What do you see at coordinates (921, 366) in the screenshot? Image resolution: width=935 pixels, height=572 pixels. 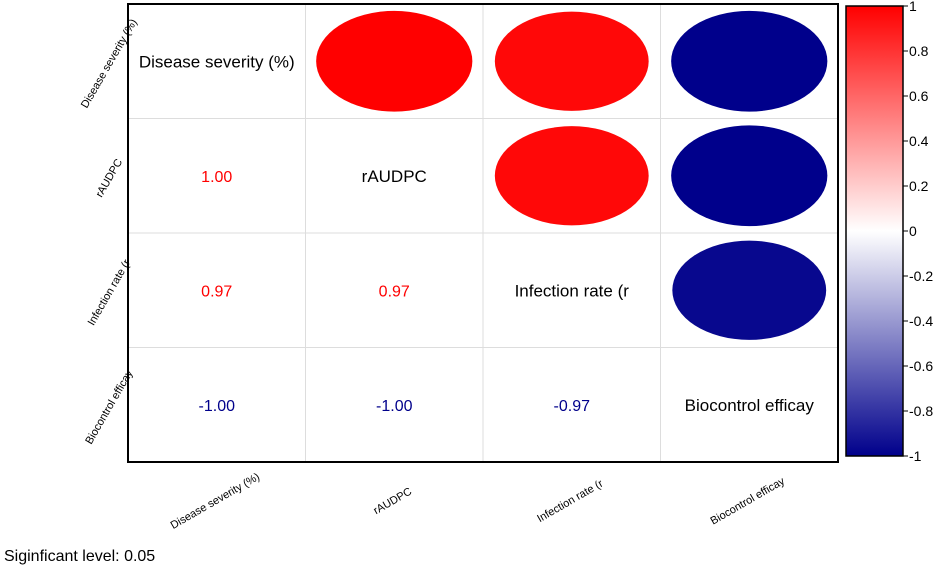 I see `colorbar-tick-label: -0.6` at bounding box center [921, 366].